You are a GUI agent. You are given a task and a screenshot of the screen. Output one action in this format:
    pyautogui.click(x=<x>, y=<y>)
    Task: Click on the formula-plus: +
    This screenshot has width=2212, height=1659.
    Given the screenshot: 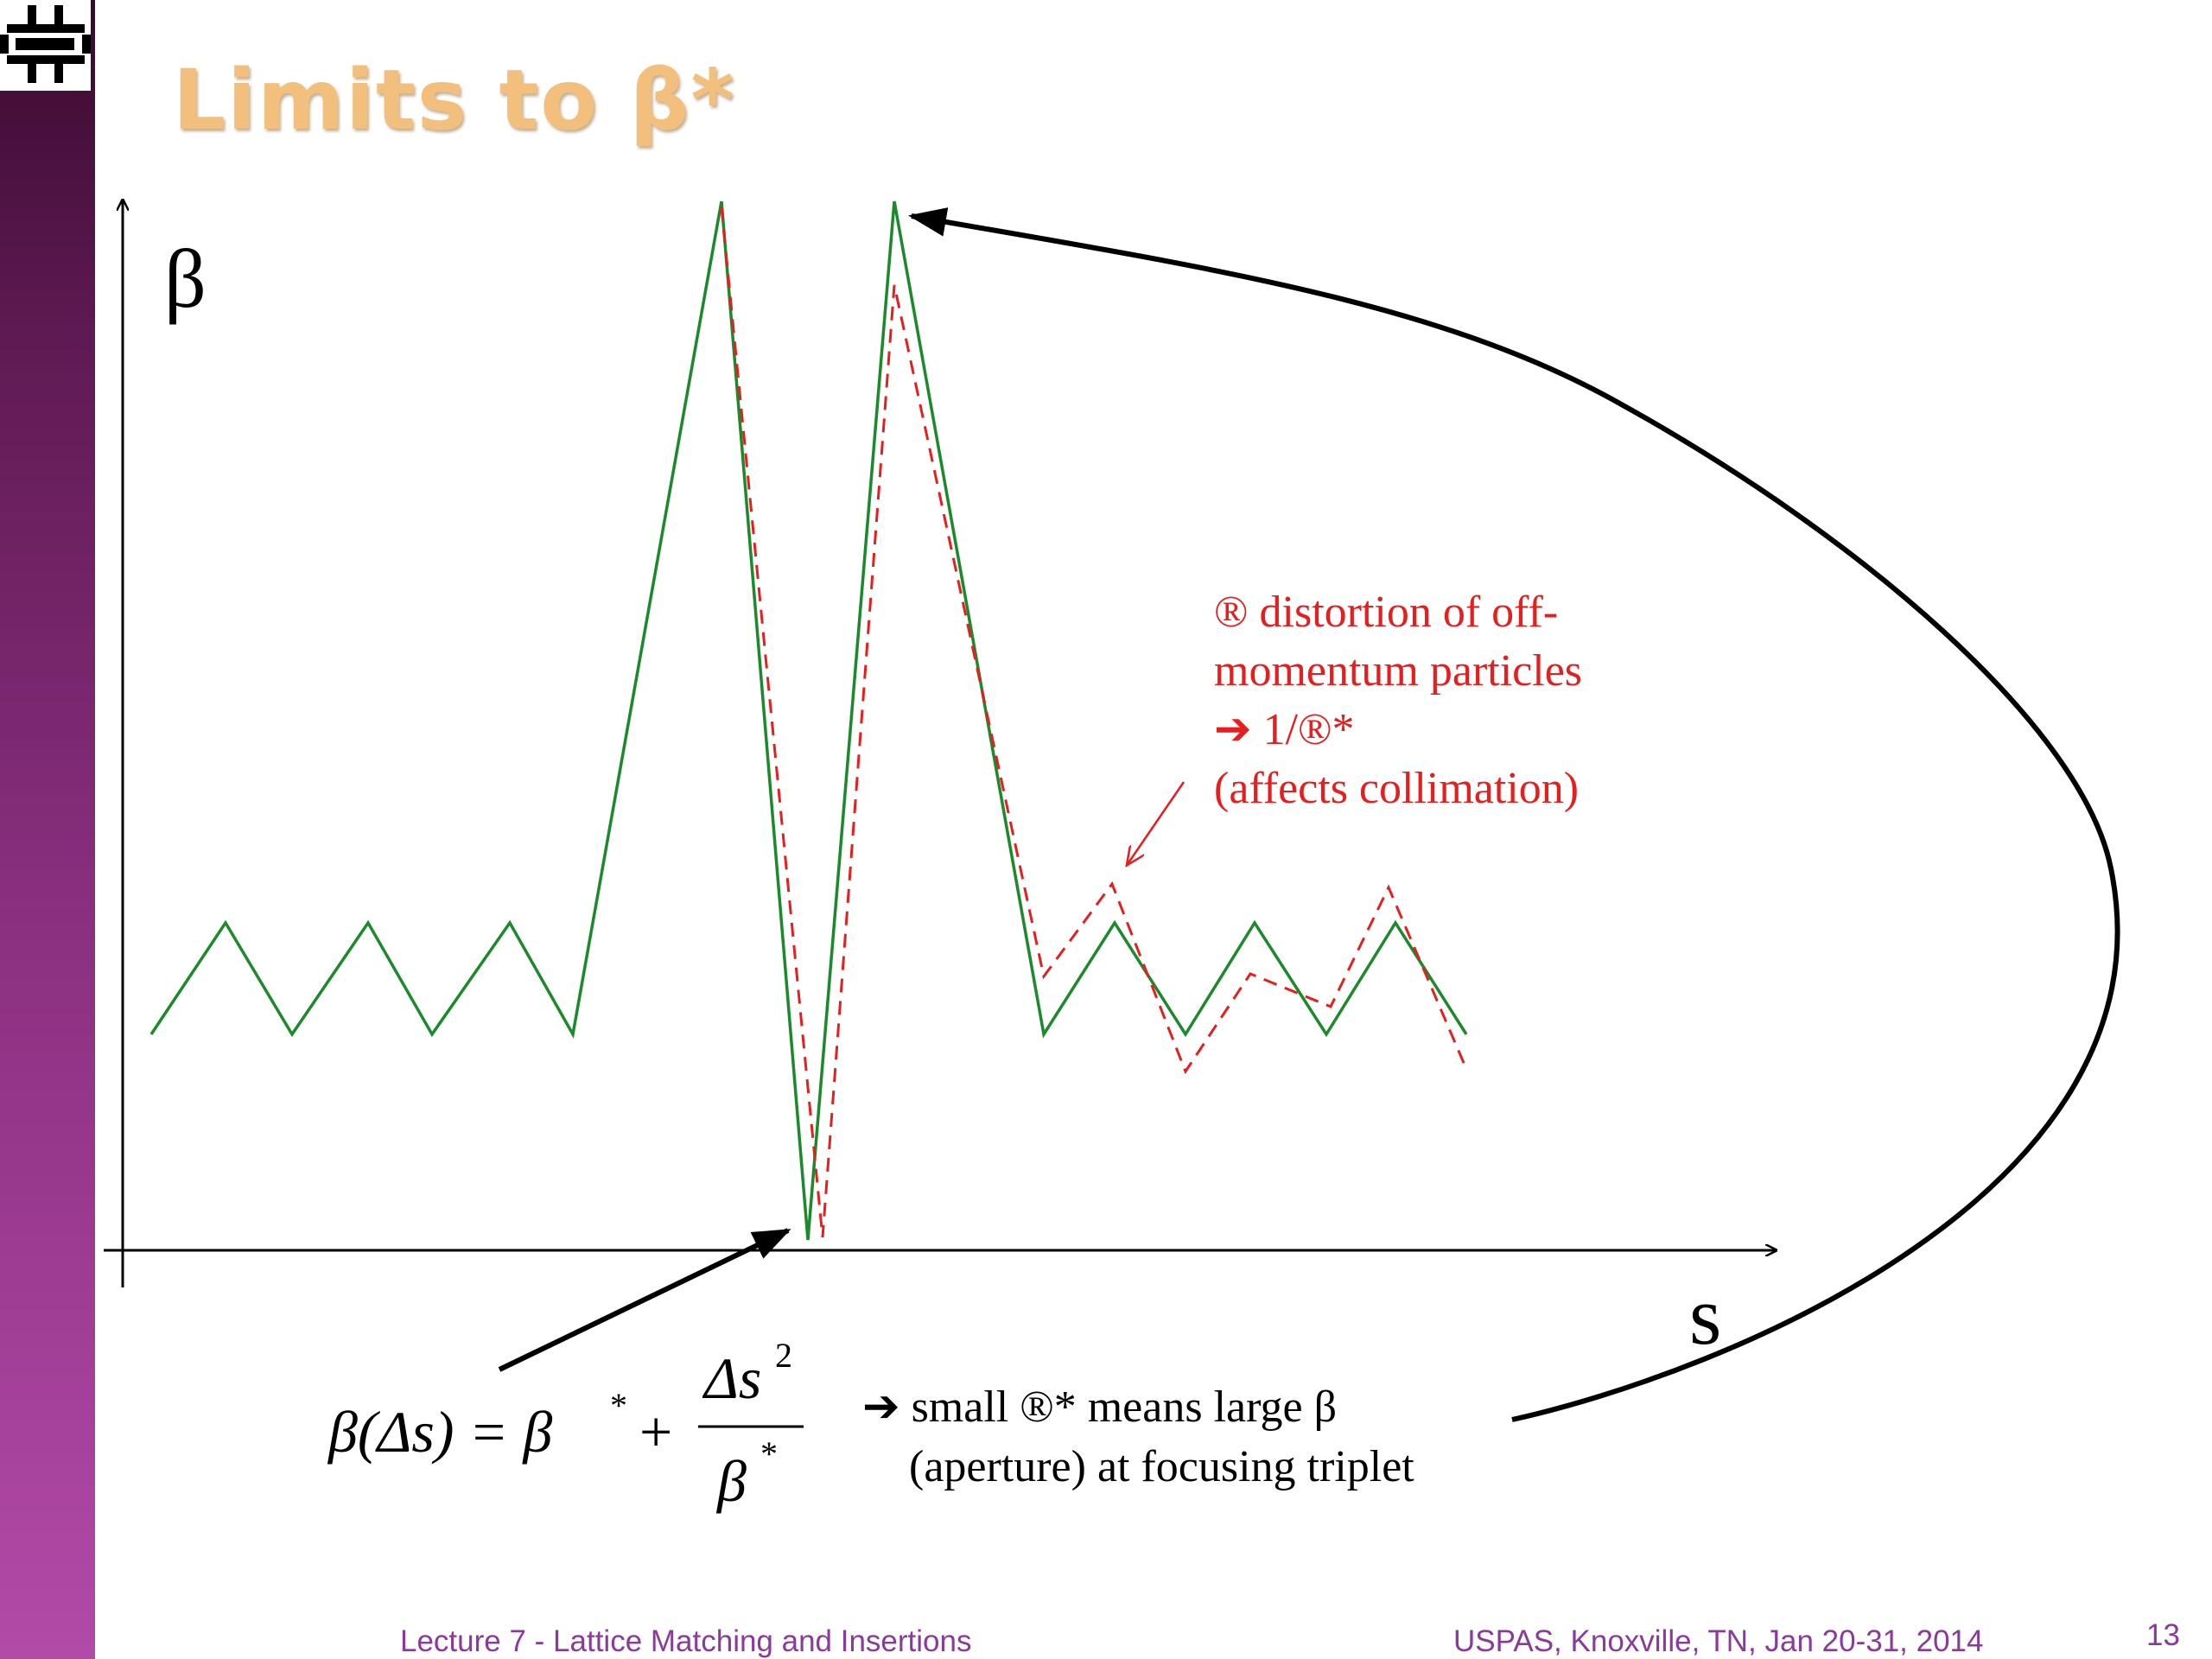 What is the action you would take?
    pyautogui.click(x=655, y=1432)
    